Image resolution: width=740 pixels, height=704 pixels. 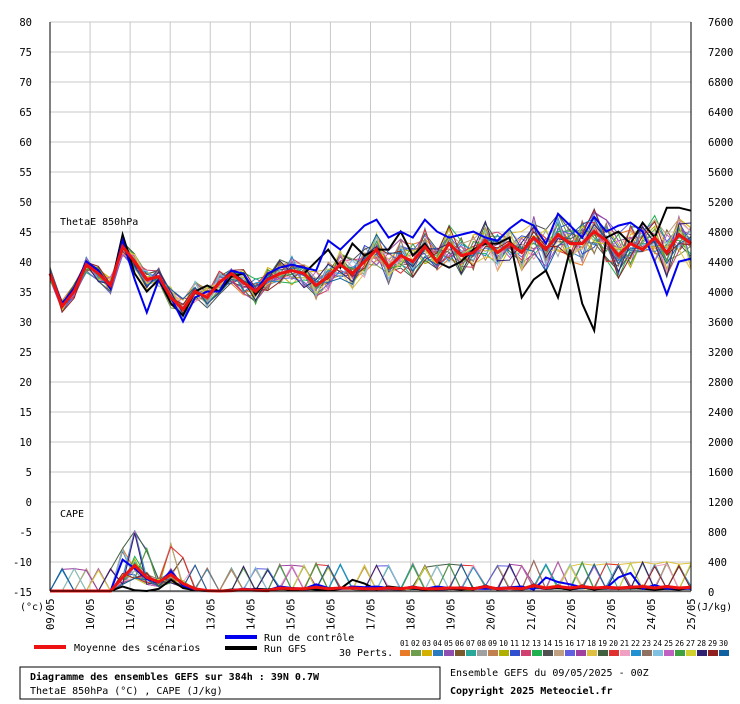 I want to click on legend-control-label: Run de contrôle, so click(x=309, y=638).